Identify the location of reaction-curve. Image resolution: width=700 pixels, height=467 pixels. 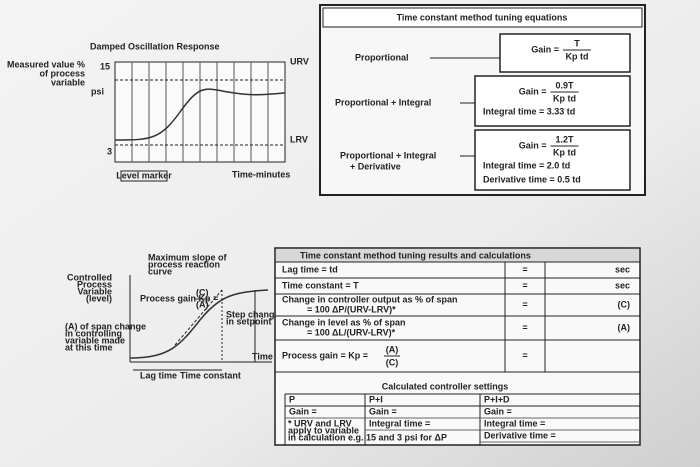
(199, 324).